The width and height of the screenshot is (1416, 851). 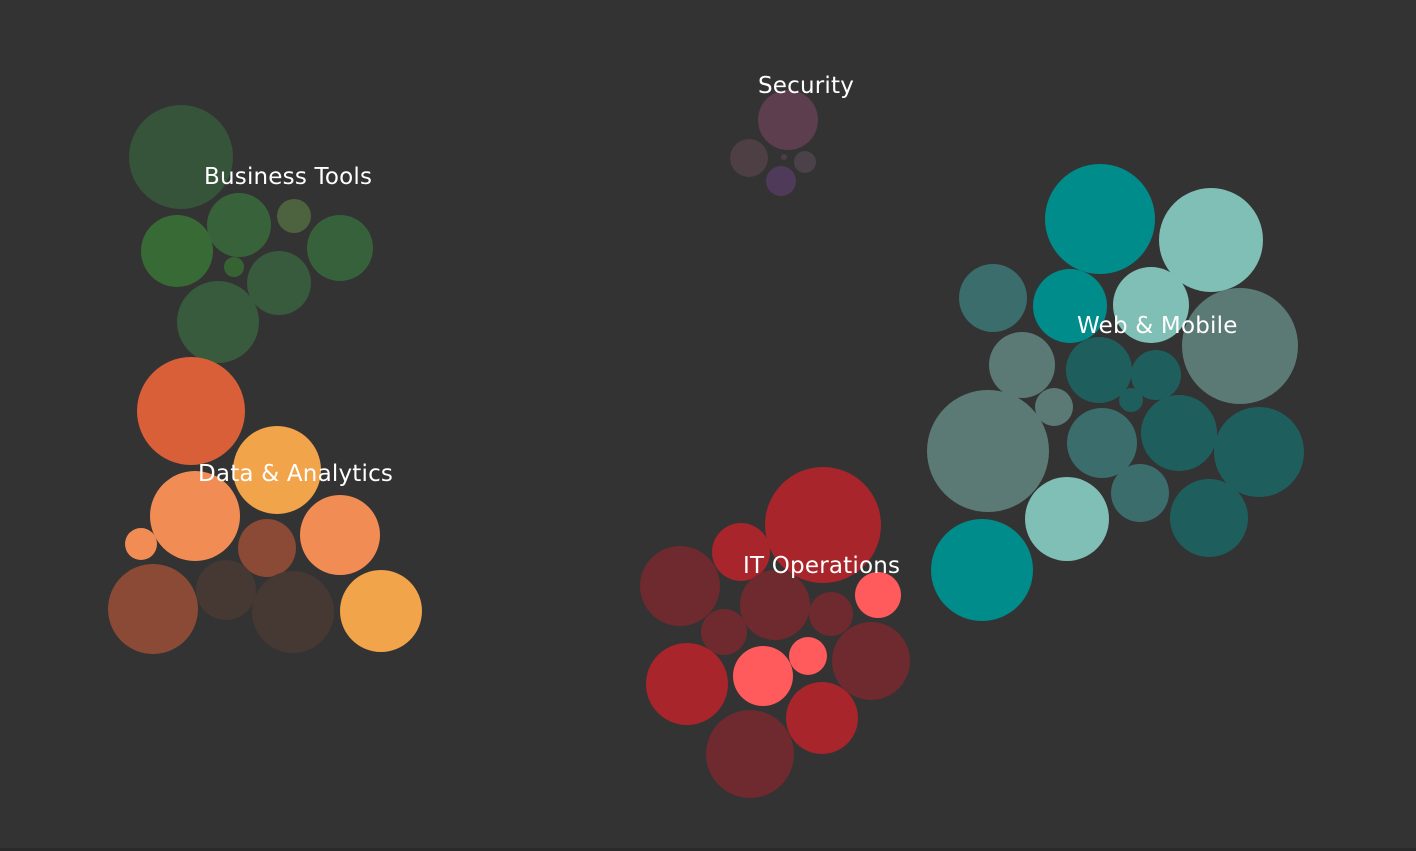 What do you see at coordinates (708, 849) in the screenshot?
I see `bottom-border` at bounding box center [708, 849].